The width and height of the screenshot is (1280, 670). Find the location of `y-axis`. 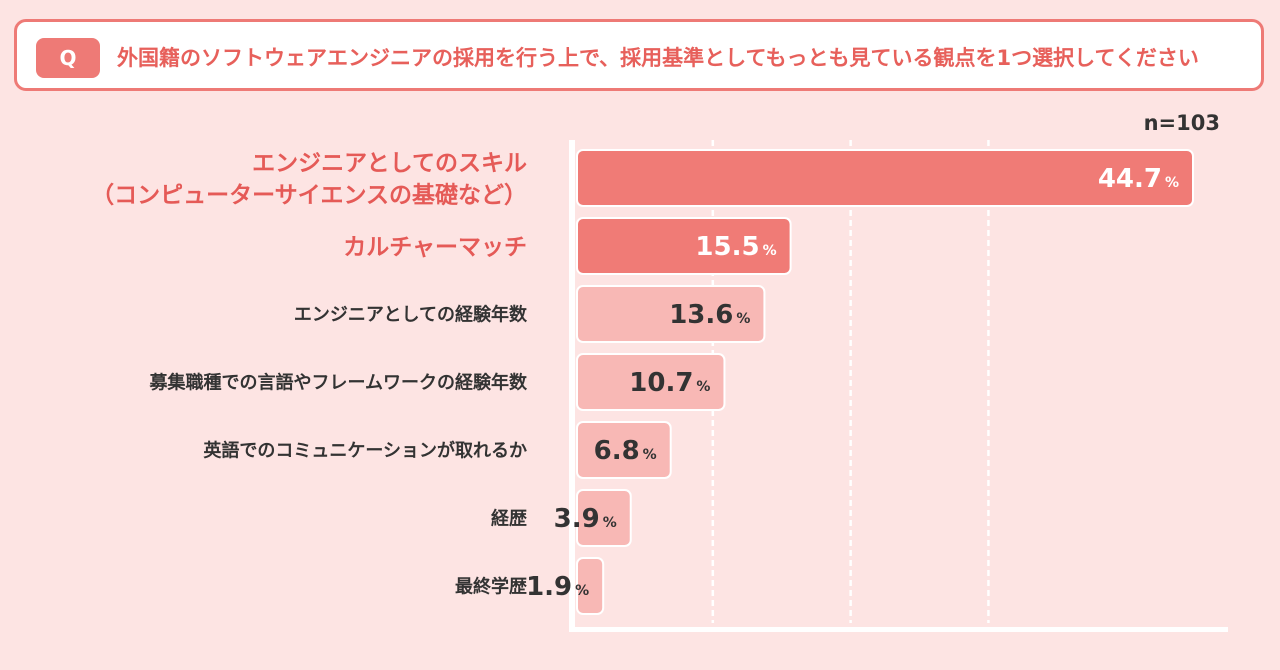

y-axis is located at coordinates (572, 385).